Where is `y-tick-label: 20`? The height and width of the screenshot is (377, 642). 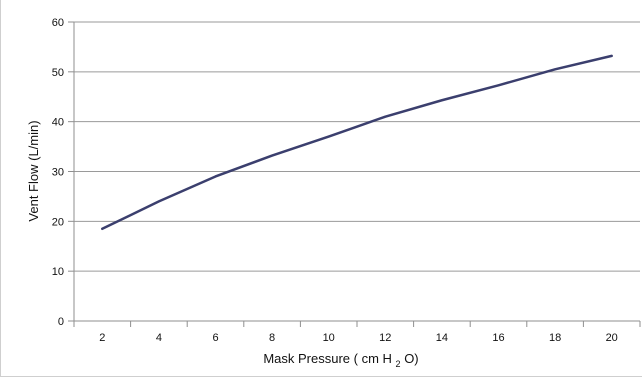 y-tick-label: 20 is located at coordinates (58, 222).